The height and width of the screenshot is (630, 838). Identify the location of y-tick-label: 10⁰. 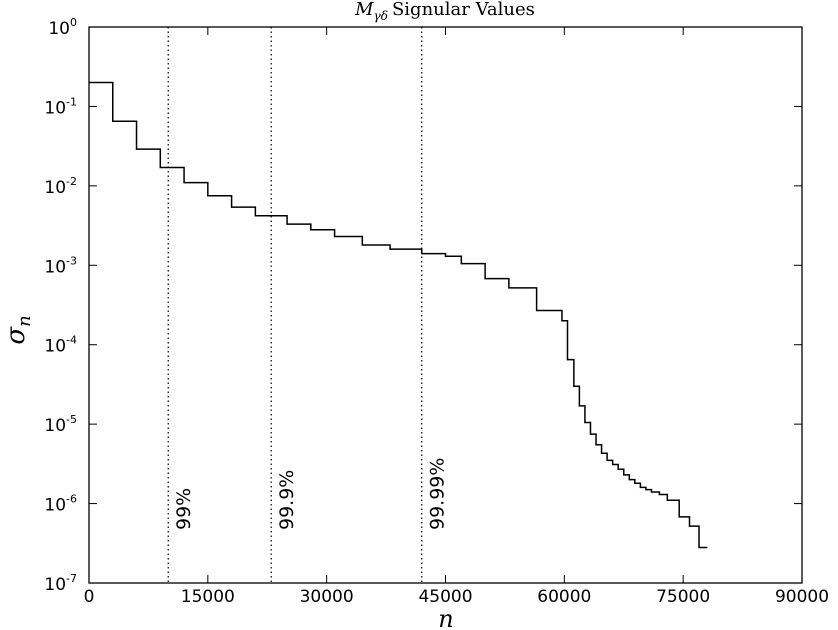
(62, 27).